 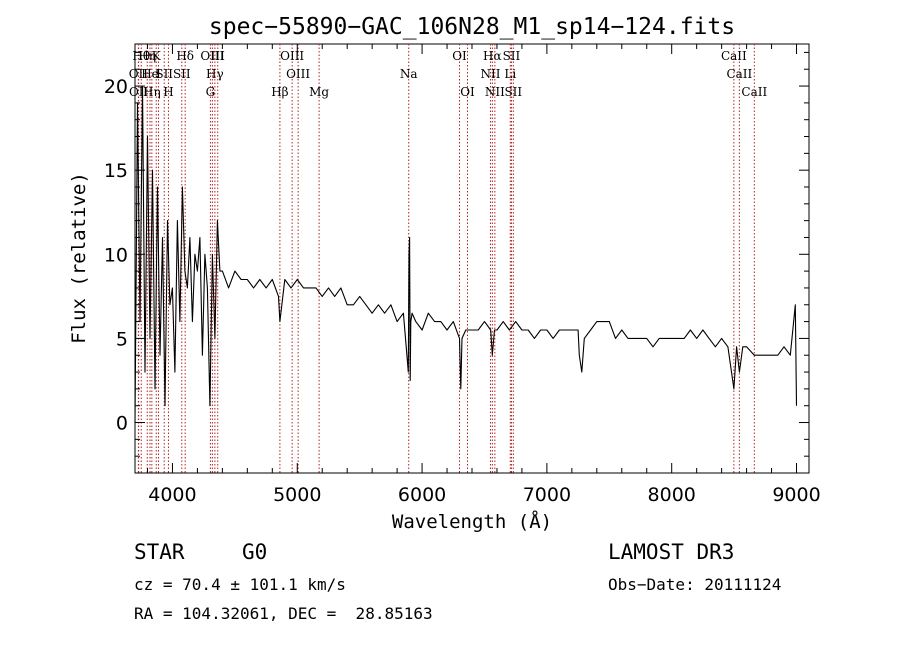 What do you see at coordinates (122, 424) in the screenshot?
I see `y-tick-label: 0` at bounding box center [122, 424].